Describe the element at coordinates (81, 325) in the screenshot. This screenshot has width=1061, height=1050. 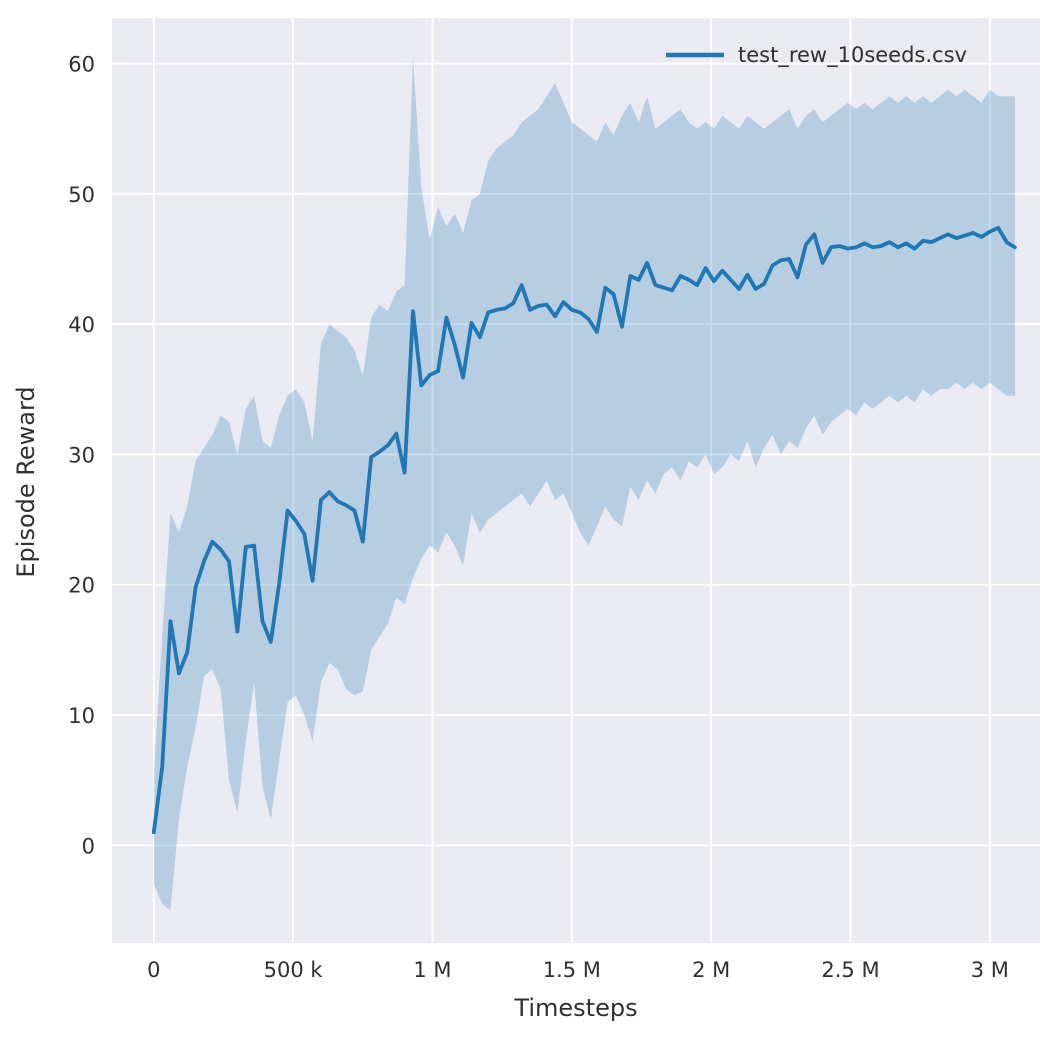
I see `y-tick-label: 40` at that location.